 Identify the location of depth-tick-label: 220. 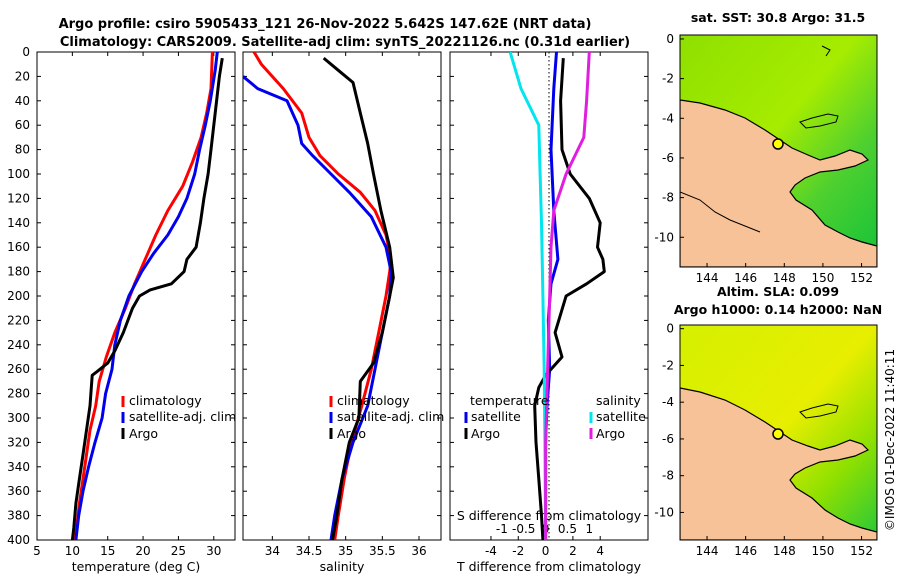
(18, 320).